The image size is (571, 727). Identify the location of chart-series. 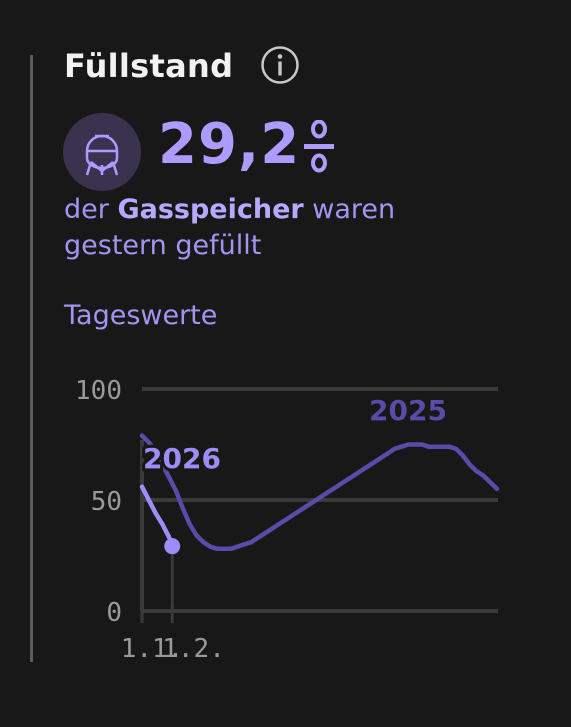
(319, 494).